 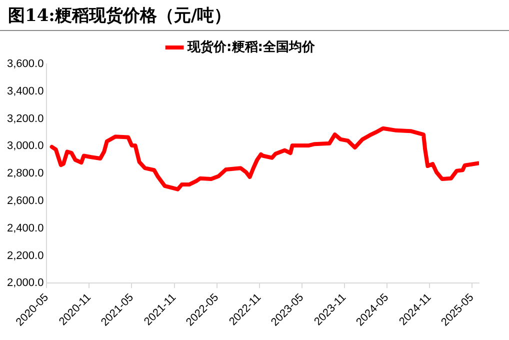 What do you see at coordinates (25, 118) in the screenshot?
I see `y-tick-label: 3,200.0` at bounding box center [25, 118].